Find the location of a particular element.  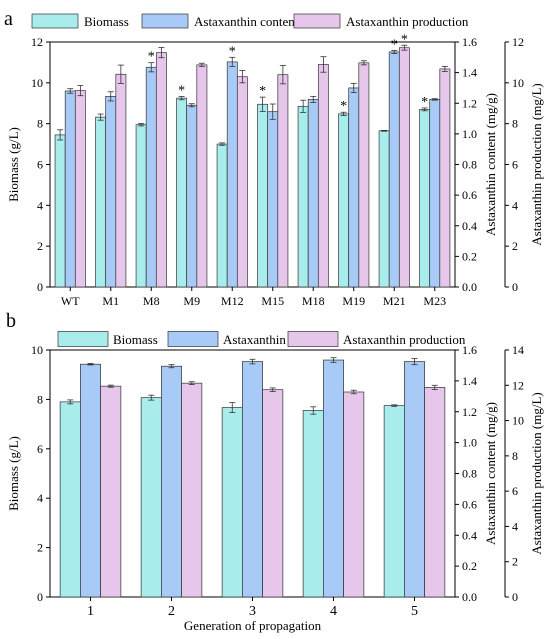

y-tick-label: 6 is located at coordinates (40, 165).